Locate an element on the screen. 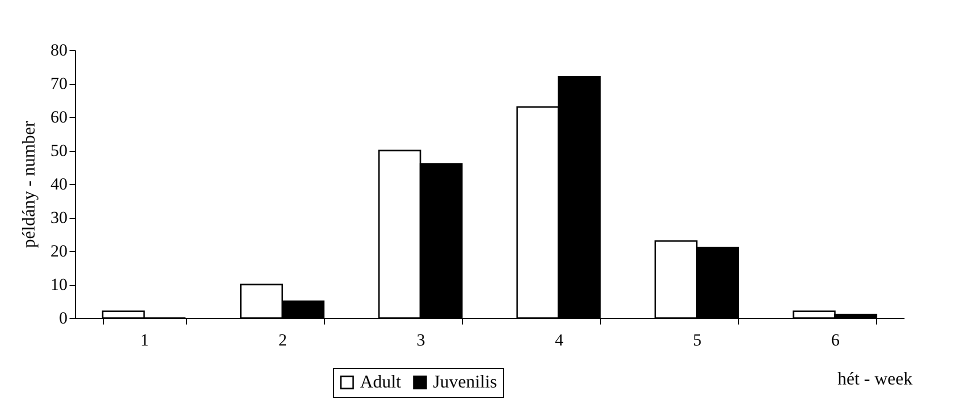 Image resolution: width=976 pixels, height=412 pixels. x-tick-label: 6 is located at coordinates (835, 340).